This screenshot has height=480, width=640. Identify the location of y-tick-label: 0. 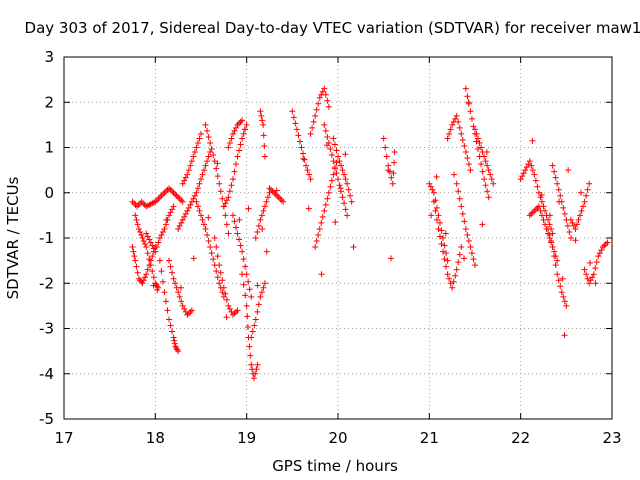
(49, 193).